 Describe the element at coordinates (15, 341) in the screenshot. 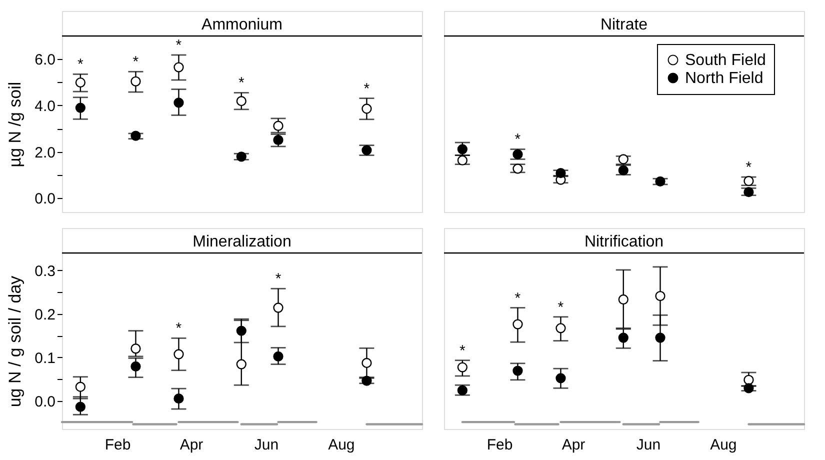

I see `y-axis-title: ug N / g soil / day` at that location.